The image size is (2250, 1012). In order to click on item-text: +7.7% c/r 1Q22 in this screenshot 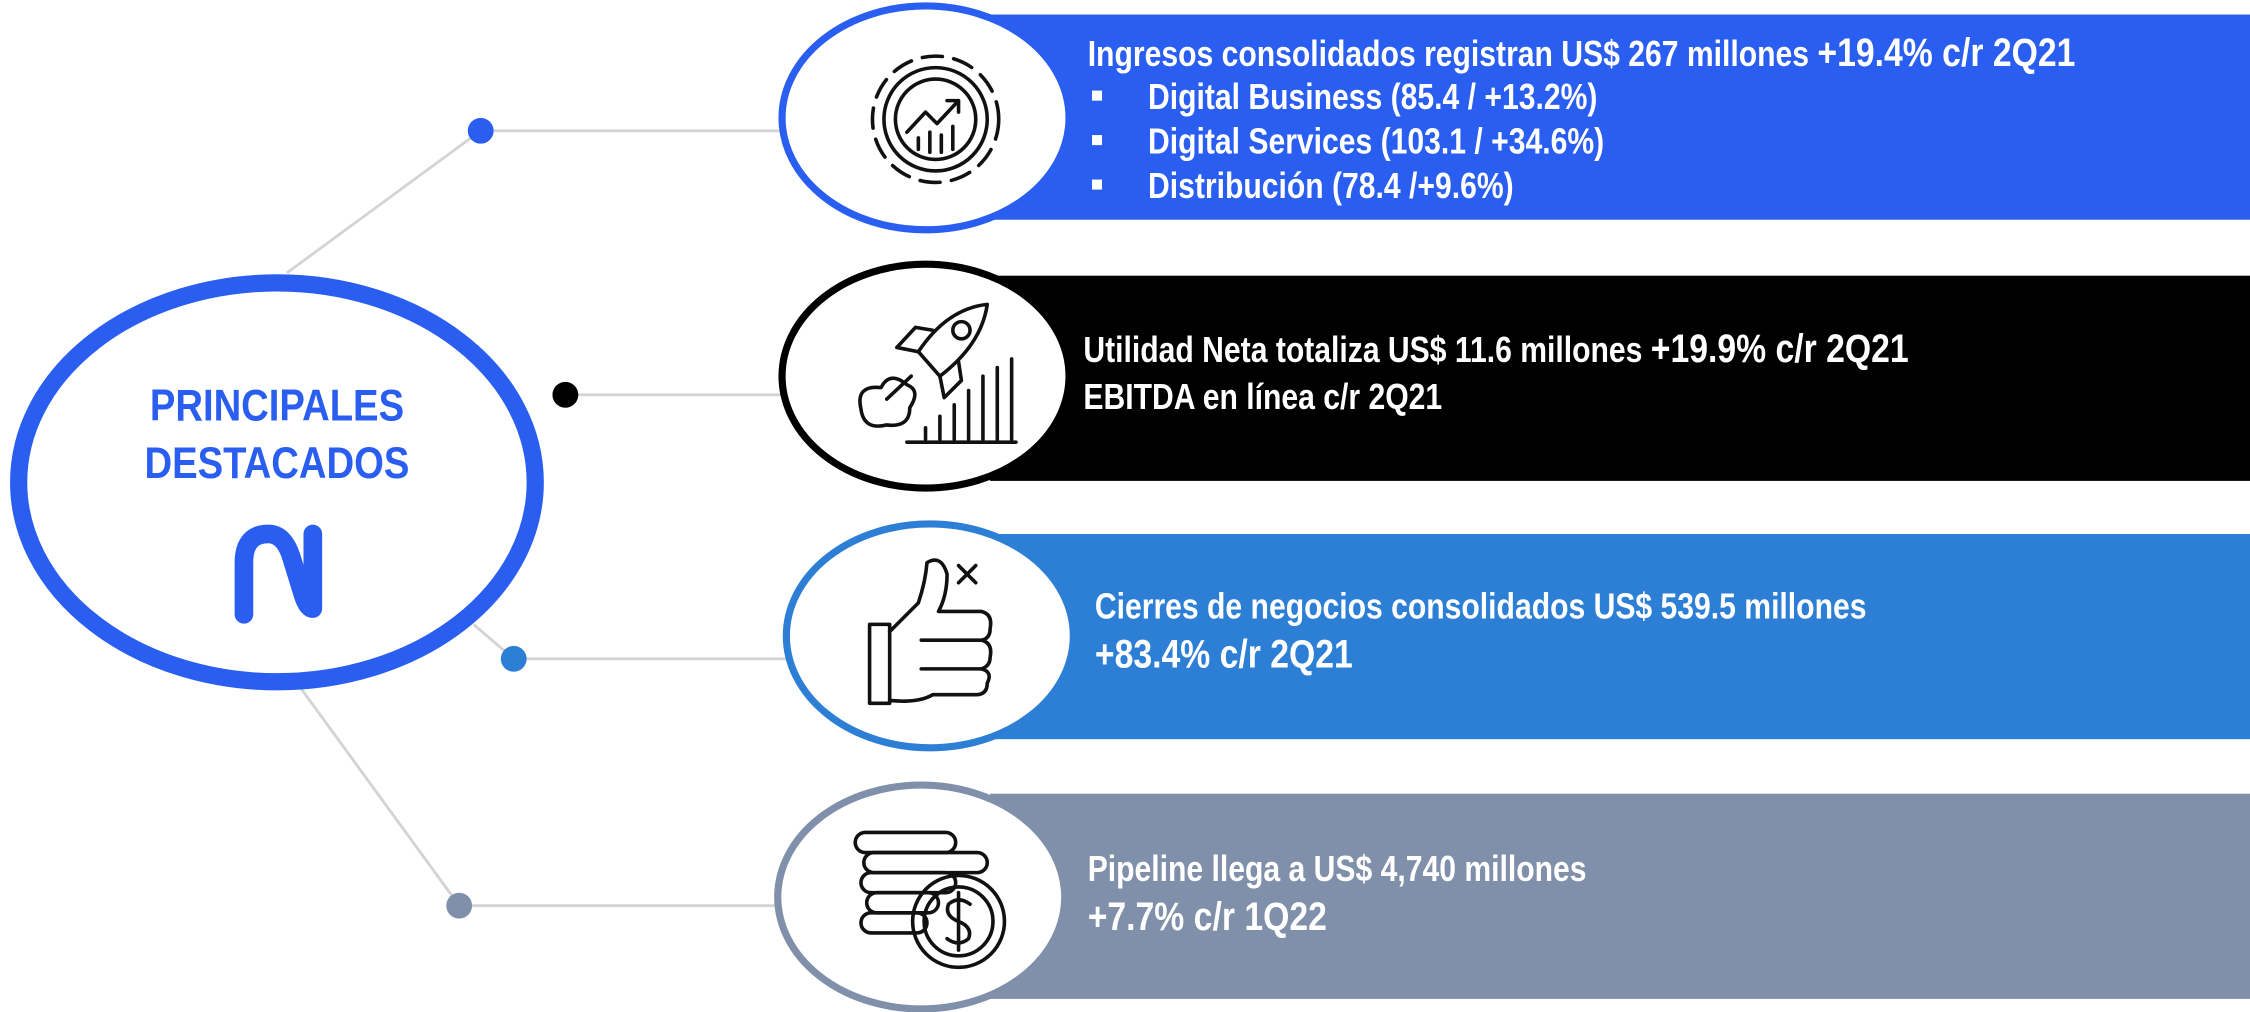, I will do `click(1207, 915)`.